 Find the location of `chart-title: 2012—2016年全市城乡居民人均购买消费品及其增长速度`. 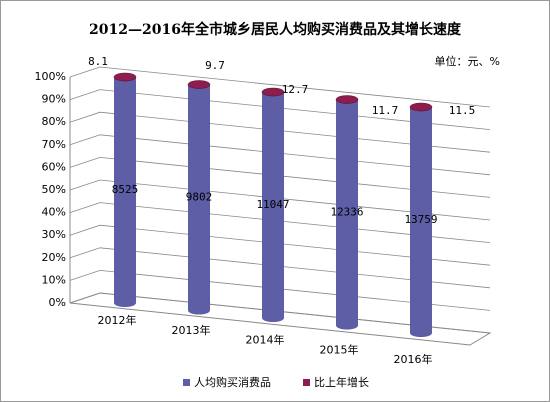

chart-title: 2012—2016年全市城乡居民人均购买消费品及其增长速度 is located at coordinates (275, 29).